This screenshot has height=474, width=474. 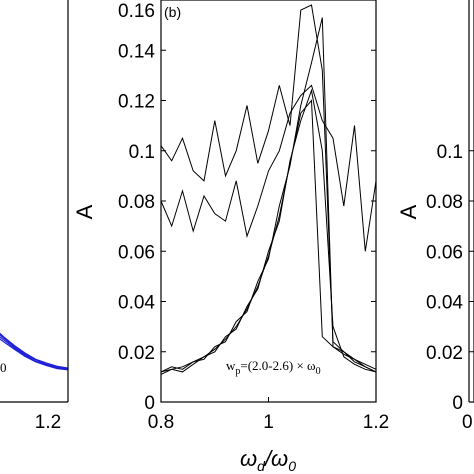 What do you see at coordinates (450, 152) in the screenshot?
I see `right-y-tick-label: 0.1` at bounding box center [450, 152].